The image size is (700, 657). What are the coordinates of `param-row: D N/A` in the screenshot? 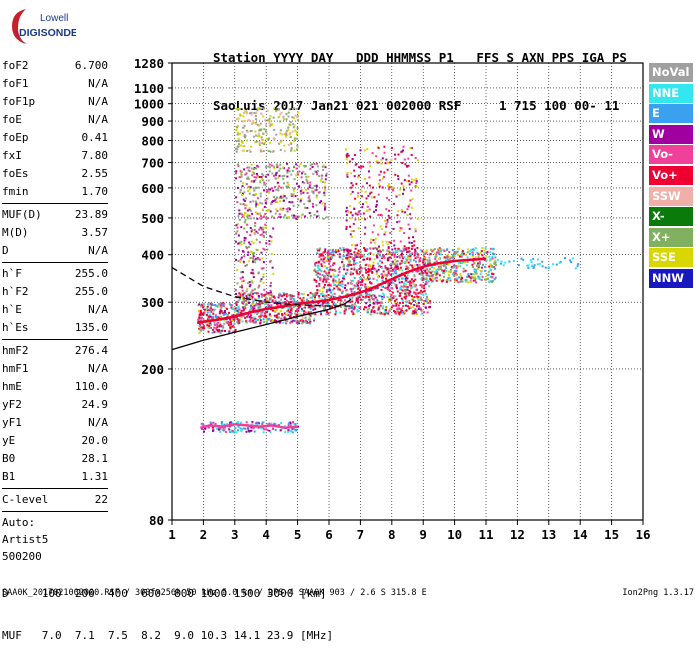 It's located at (55, 251).